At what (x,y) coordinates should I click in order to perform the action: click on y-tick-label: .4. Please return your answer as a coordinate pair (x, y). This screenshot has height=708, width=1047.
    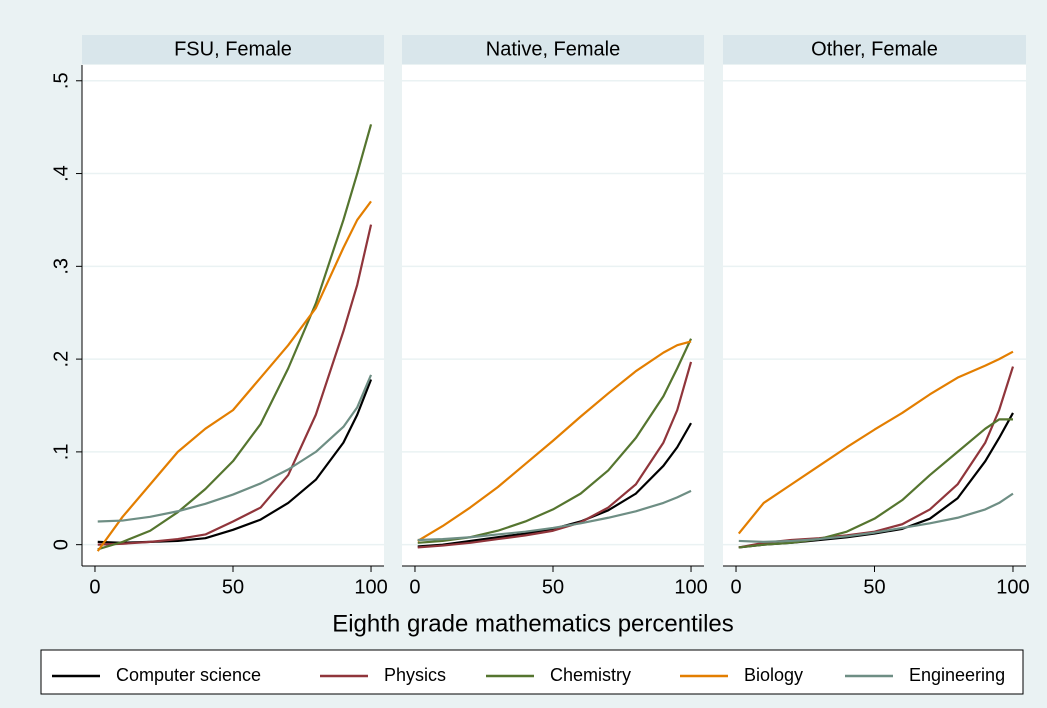
    Looking at the image, I should click on (61, 173).